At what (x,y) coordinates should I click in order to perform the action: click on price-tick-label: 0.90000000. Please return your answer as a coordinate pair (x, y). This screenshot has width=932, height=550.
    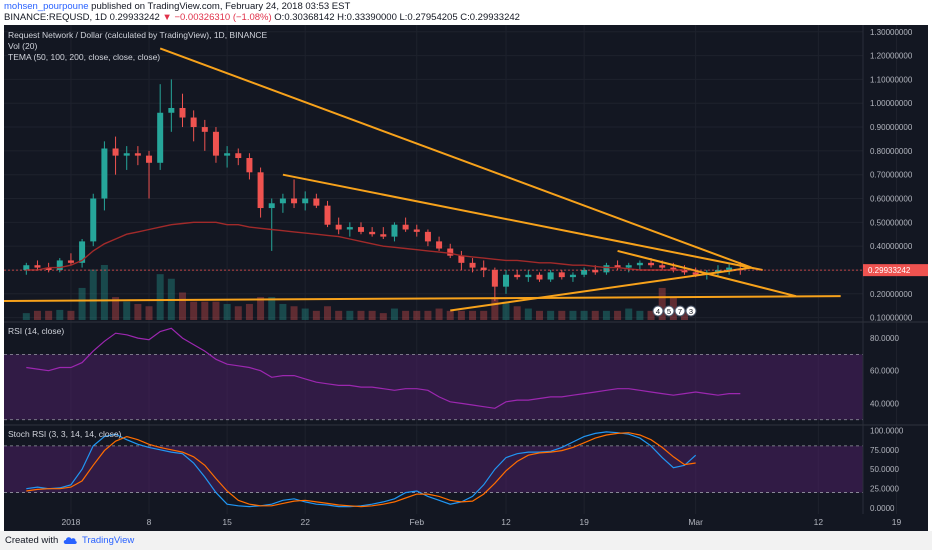
    Looking at the image, I should click on (891, 127).